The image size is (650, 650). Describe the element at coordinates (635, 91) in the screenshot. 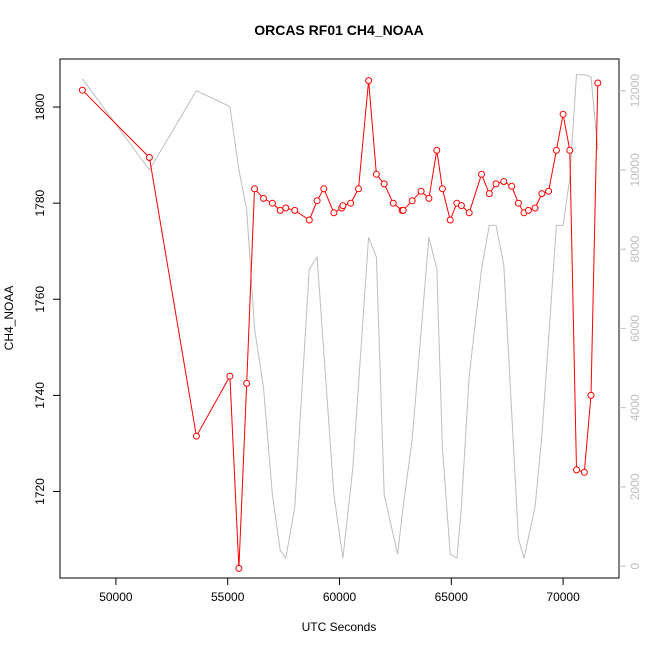

I see `y2-tick-label: 12000` at that location.